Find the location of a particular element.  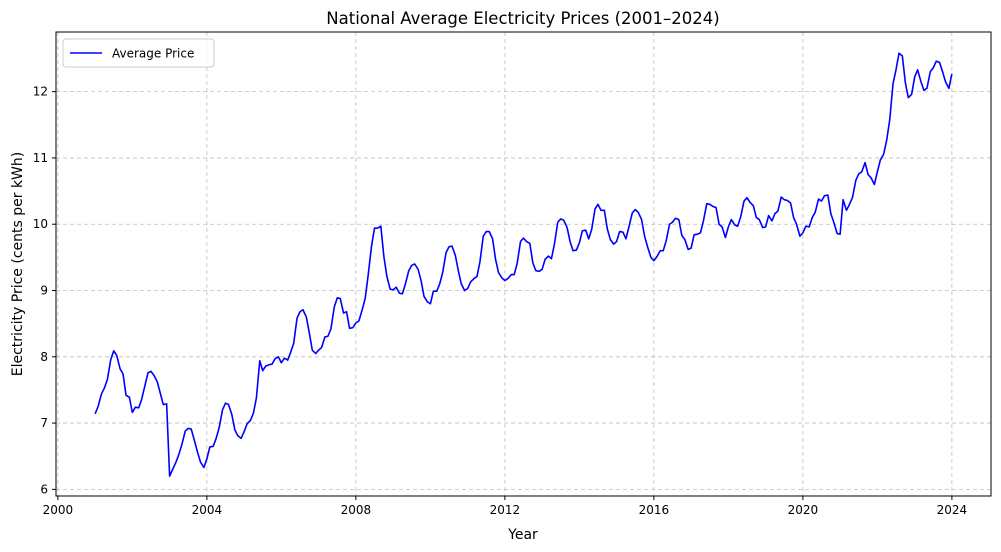

x-tick-label: 2004 is located at coordinates (207, 510).